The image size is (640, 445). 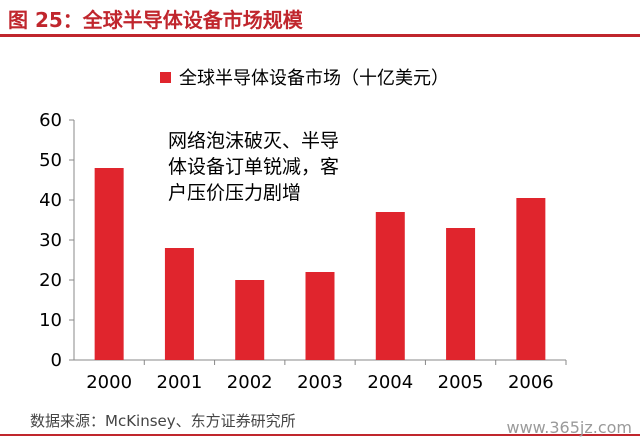 What do you see at coordinates (56, 360) in the screenshot?
I see `y-tick-label: 0` at bounding box center [56, 360].